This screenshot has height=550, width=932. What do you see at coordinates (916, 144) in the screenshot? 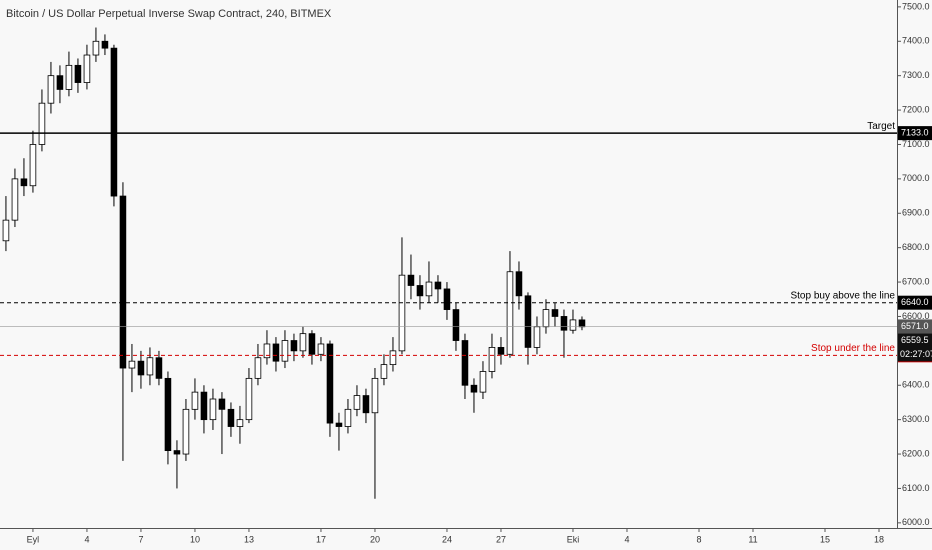
I see `y-tick-label: 7100.0` at bounding box center [916, 144].